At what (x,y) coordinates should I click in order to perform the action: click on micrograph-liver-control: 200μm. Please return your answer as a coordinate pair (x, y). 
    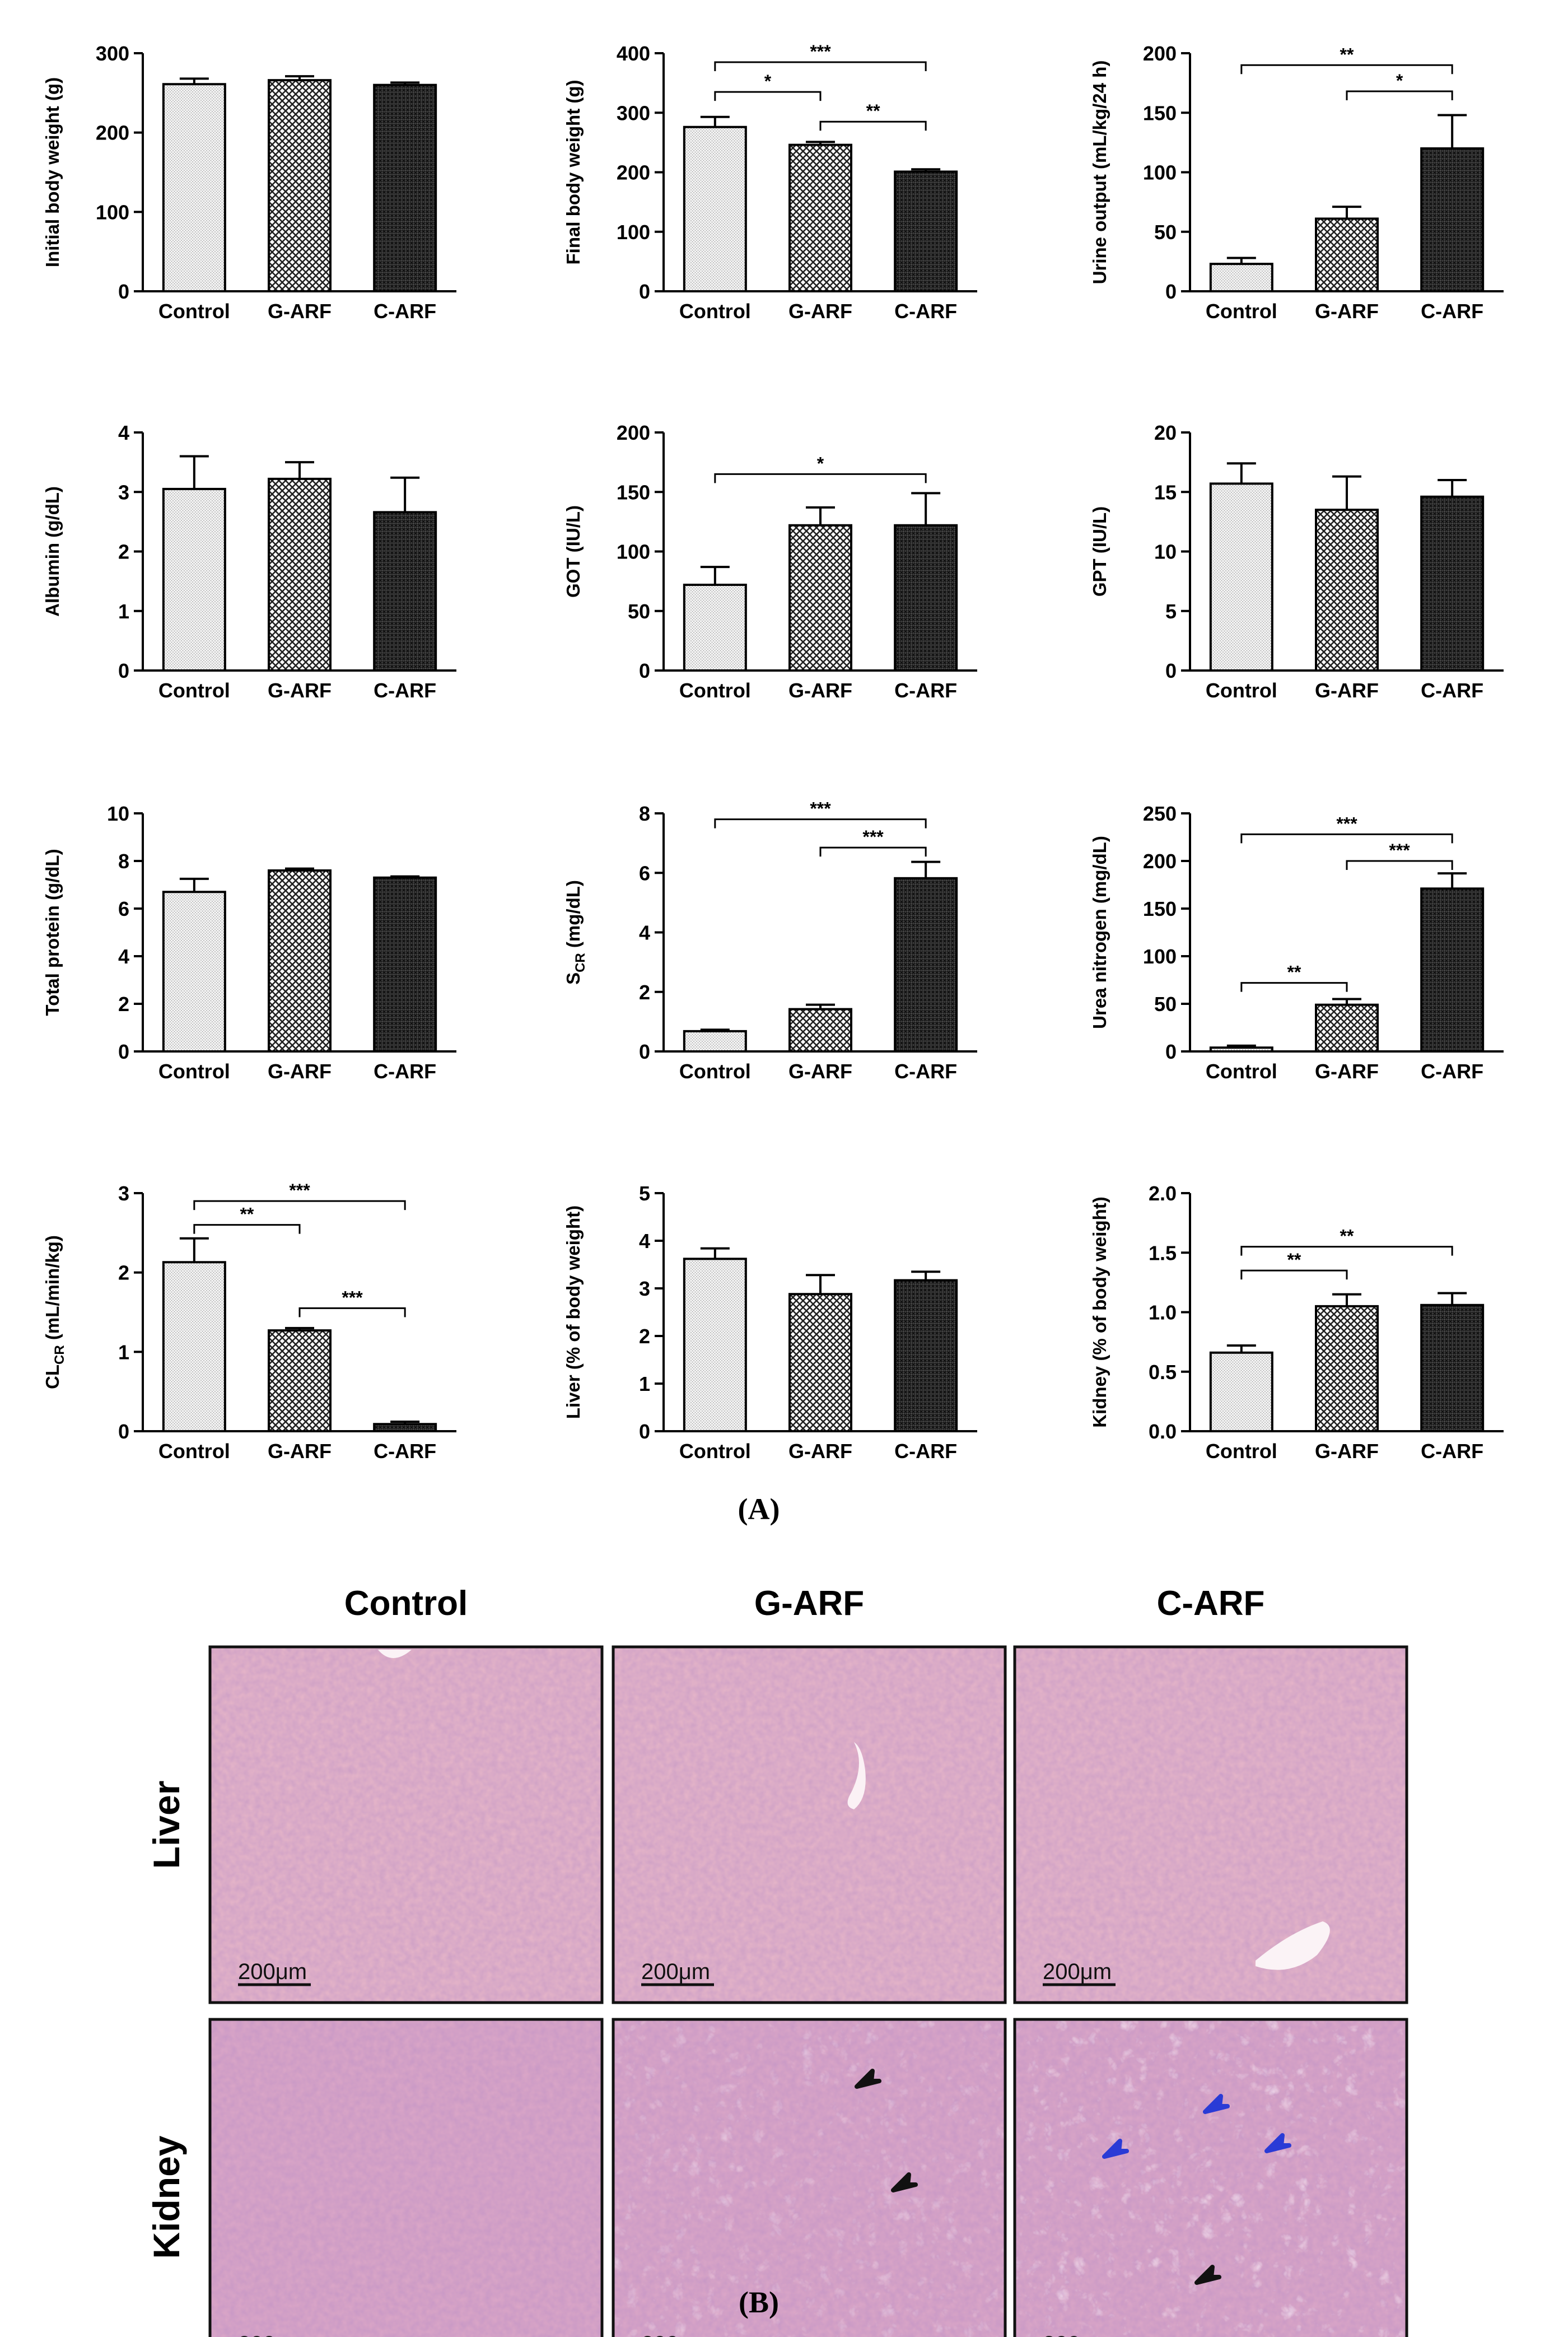
    Looking at the image, I should click on (406, 1825).